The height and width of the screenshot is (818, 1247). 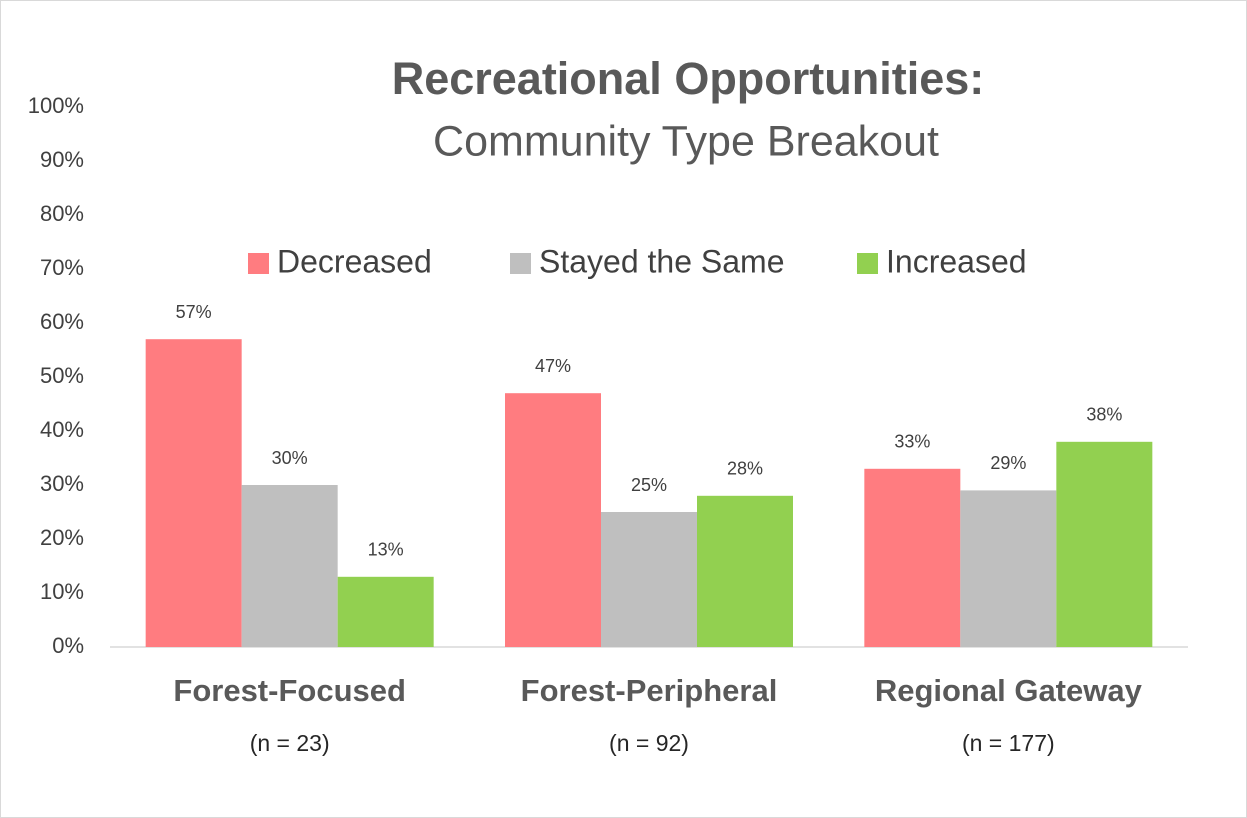 I want to click on chart-title: Recreational Opportunities:, so click(x=688, y=78).